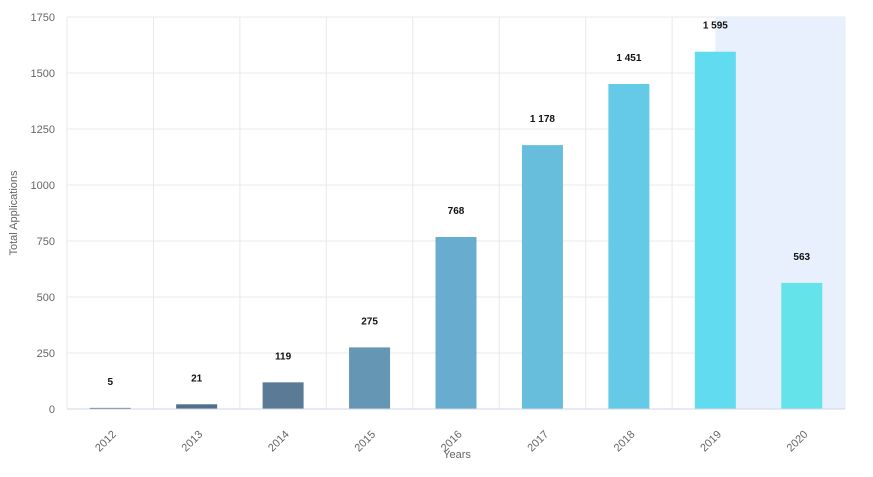 The height and width of the screenshot is (477, 873). I want to click on x-tick-label: 2014, so click(279, 442).